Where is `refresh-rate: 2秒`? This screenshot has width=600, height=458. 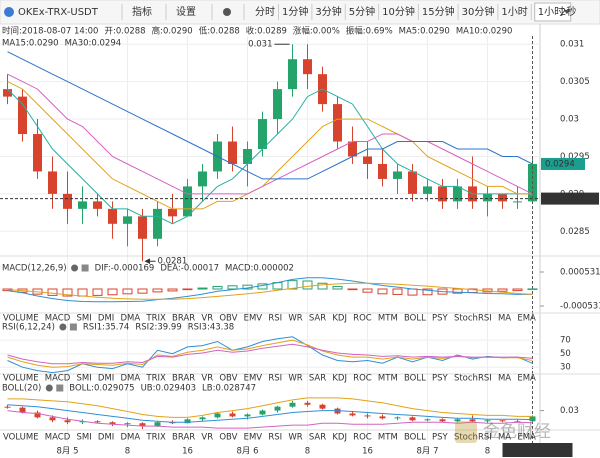
refresh-rate: 2秒 is located at coordinates (568, 11).